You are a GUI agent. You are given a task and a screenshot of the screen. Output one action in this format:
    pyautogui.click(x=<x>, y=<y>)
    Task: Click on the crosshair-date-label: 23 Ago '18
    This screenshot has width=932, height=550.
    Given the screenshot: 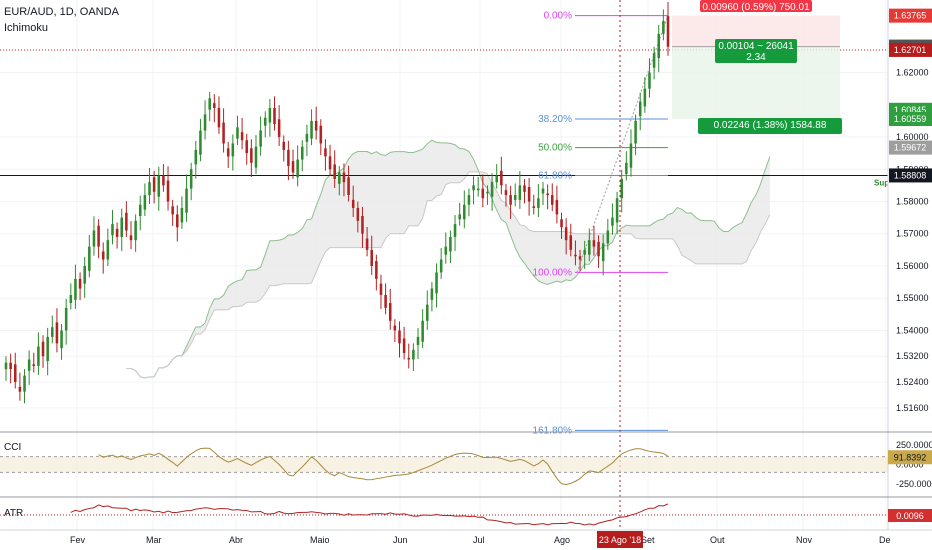 What is the action you would take?
    pyautogui.click(x=620, y=540)
    